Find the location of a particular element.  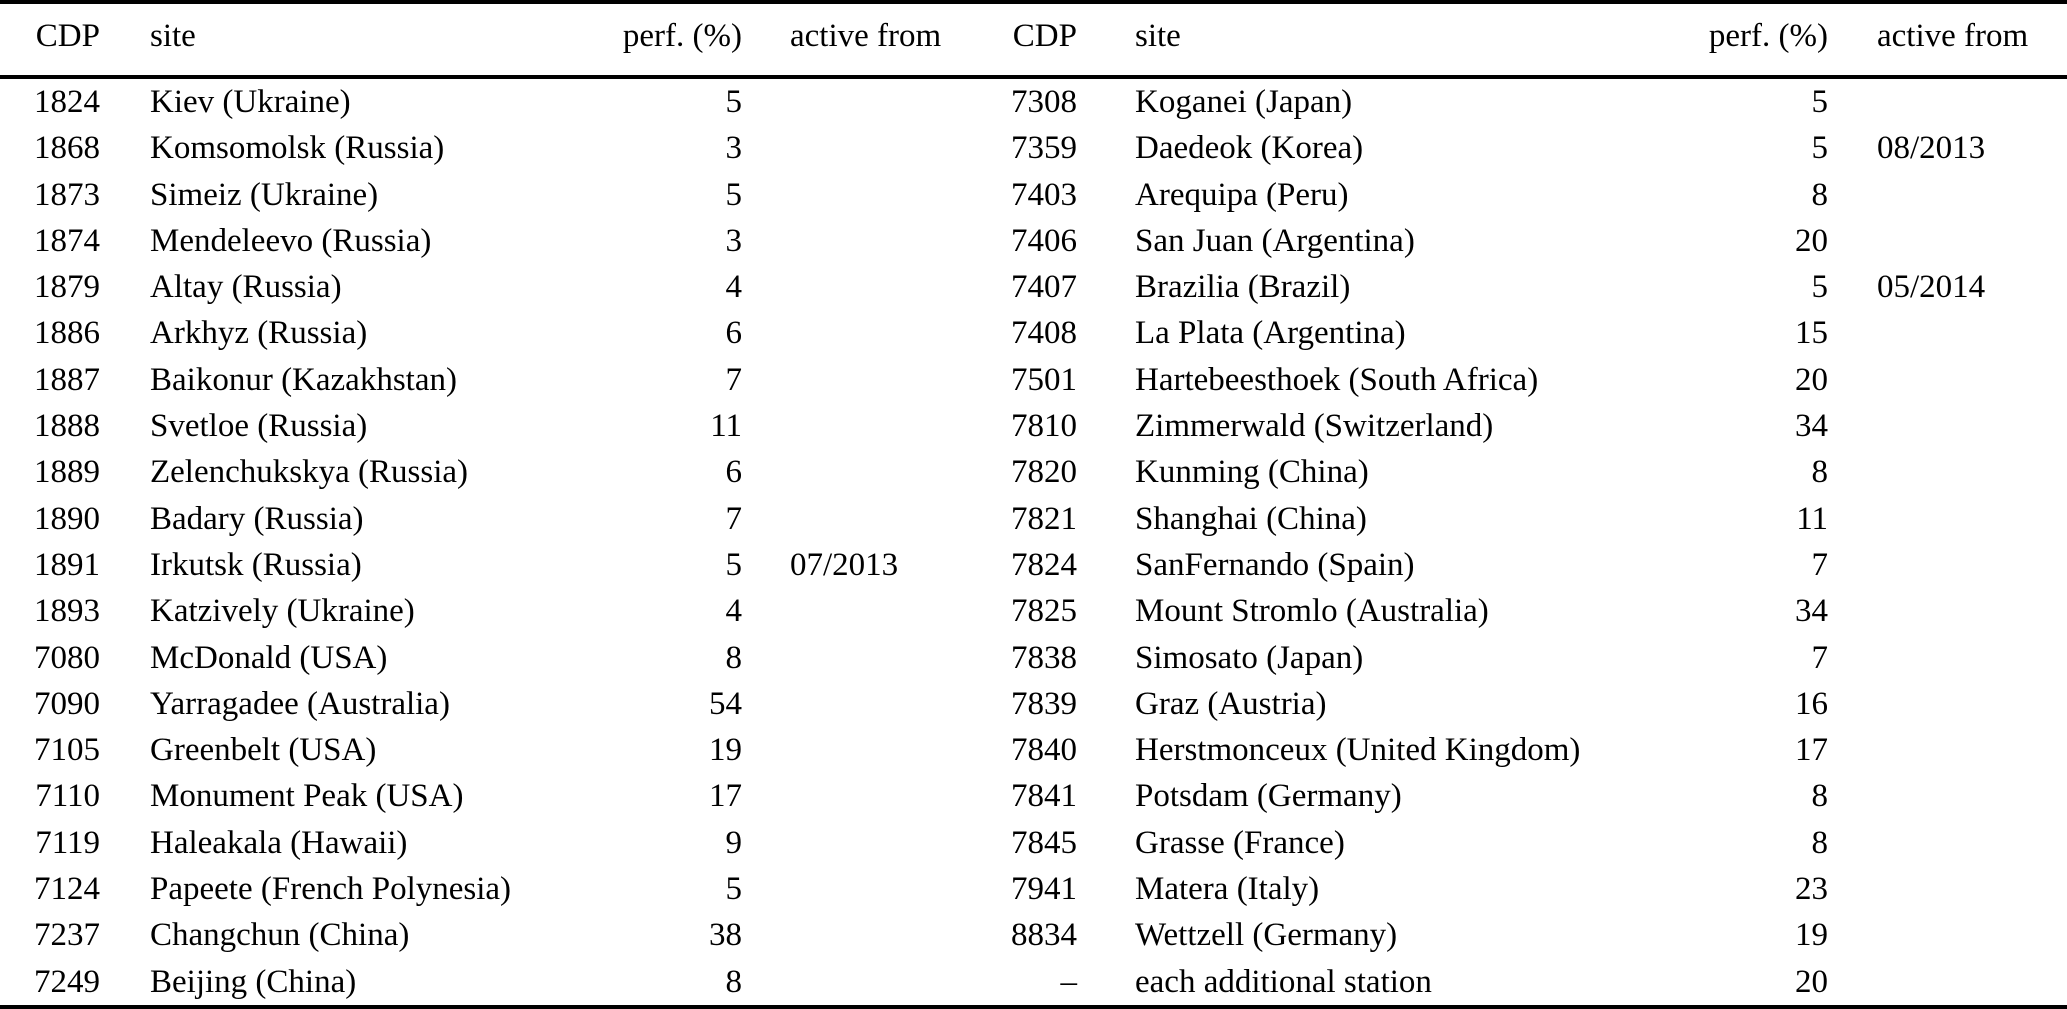

header-site-left: site is located at coordinates (173, 36).